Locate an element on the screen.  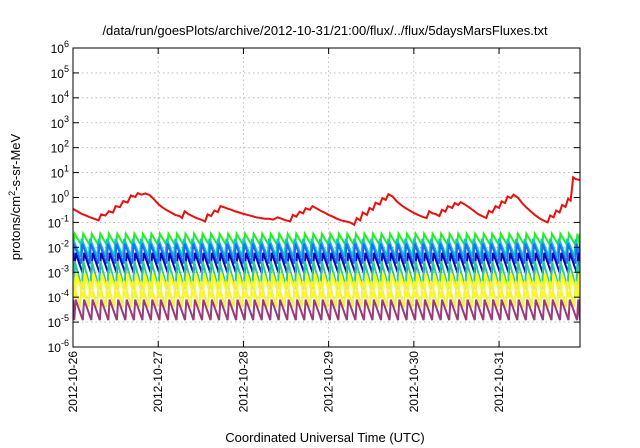
y-tick-label: 10⁻⁵ is located at coordinates (58, 321).